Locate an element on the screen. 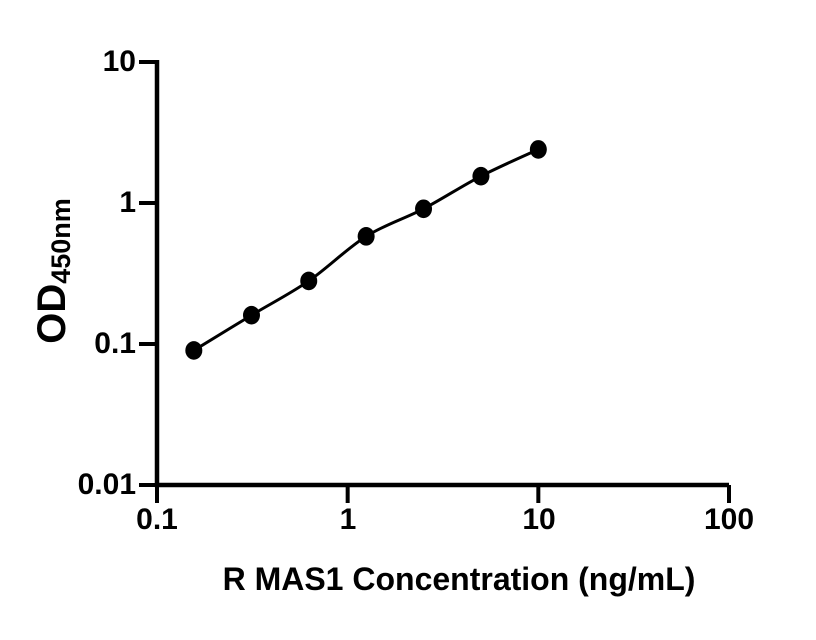 The image size is (816, 640). x-tick-label: 0.1 is located at coordinates (157, 519).